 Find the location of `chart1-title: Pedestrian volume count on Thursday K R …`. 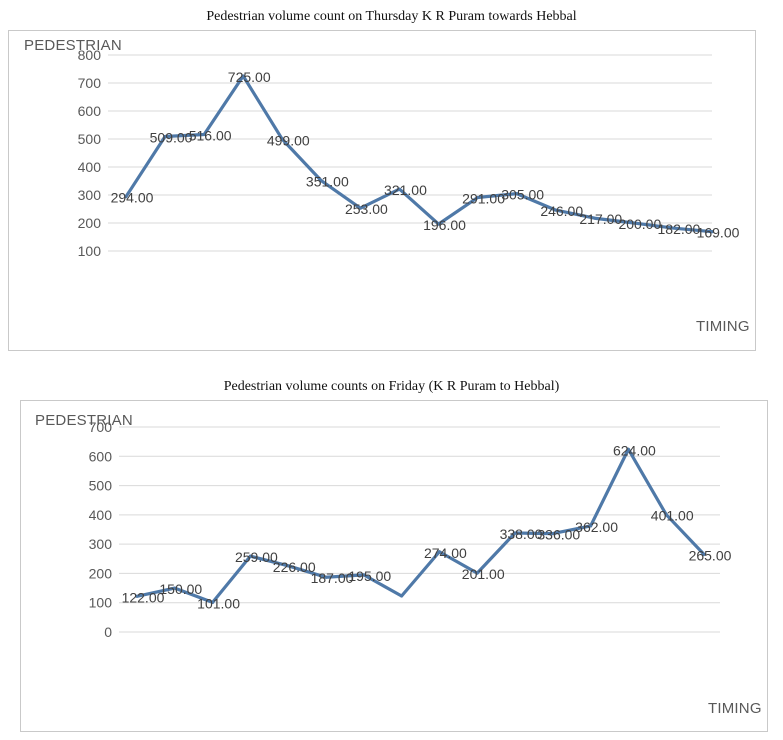

chart1-title: Pedestrian volume count on Thursday K R … is located at coordinates (391, 16).